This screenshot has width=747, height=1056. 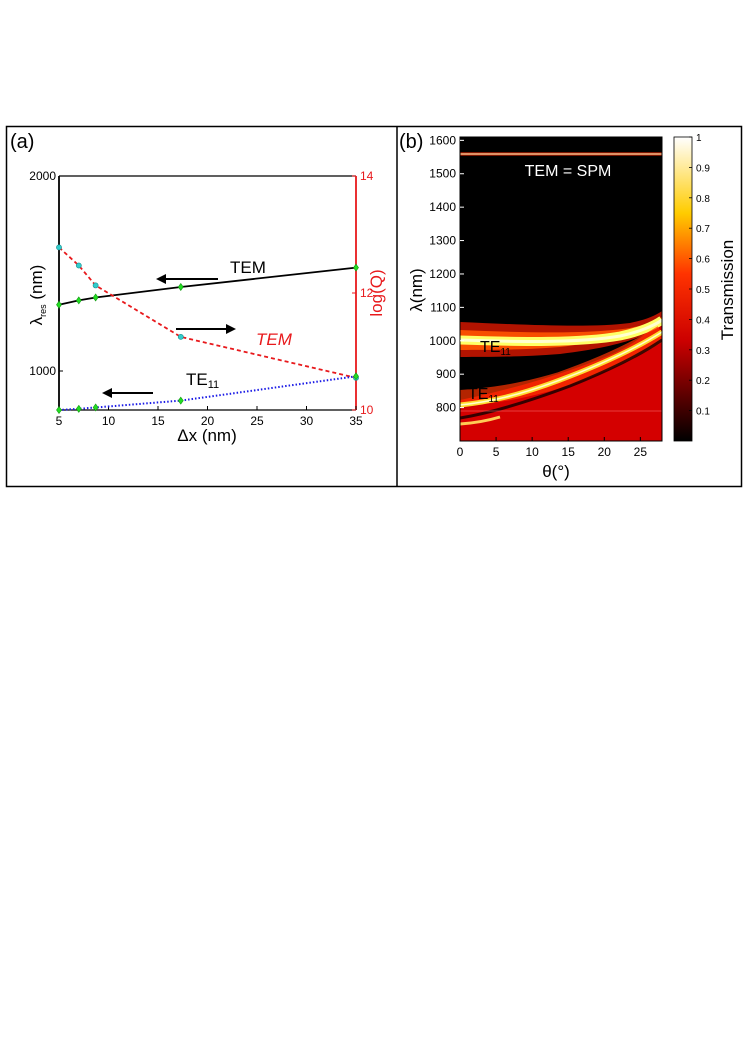 I want to click on colorbar-tick-label: 0.2, so click(x=703, y=381).